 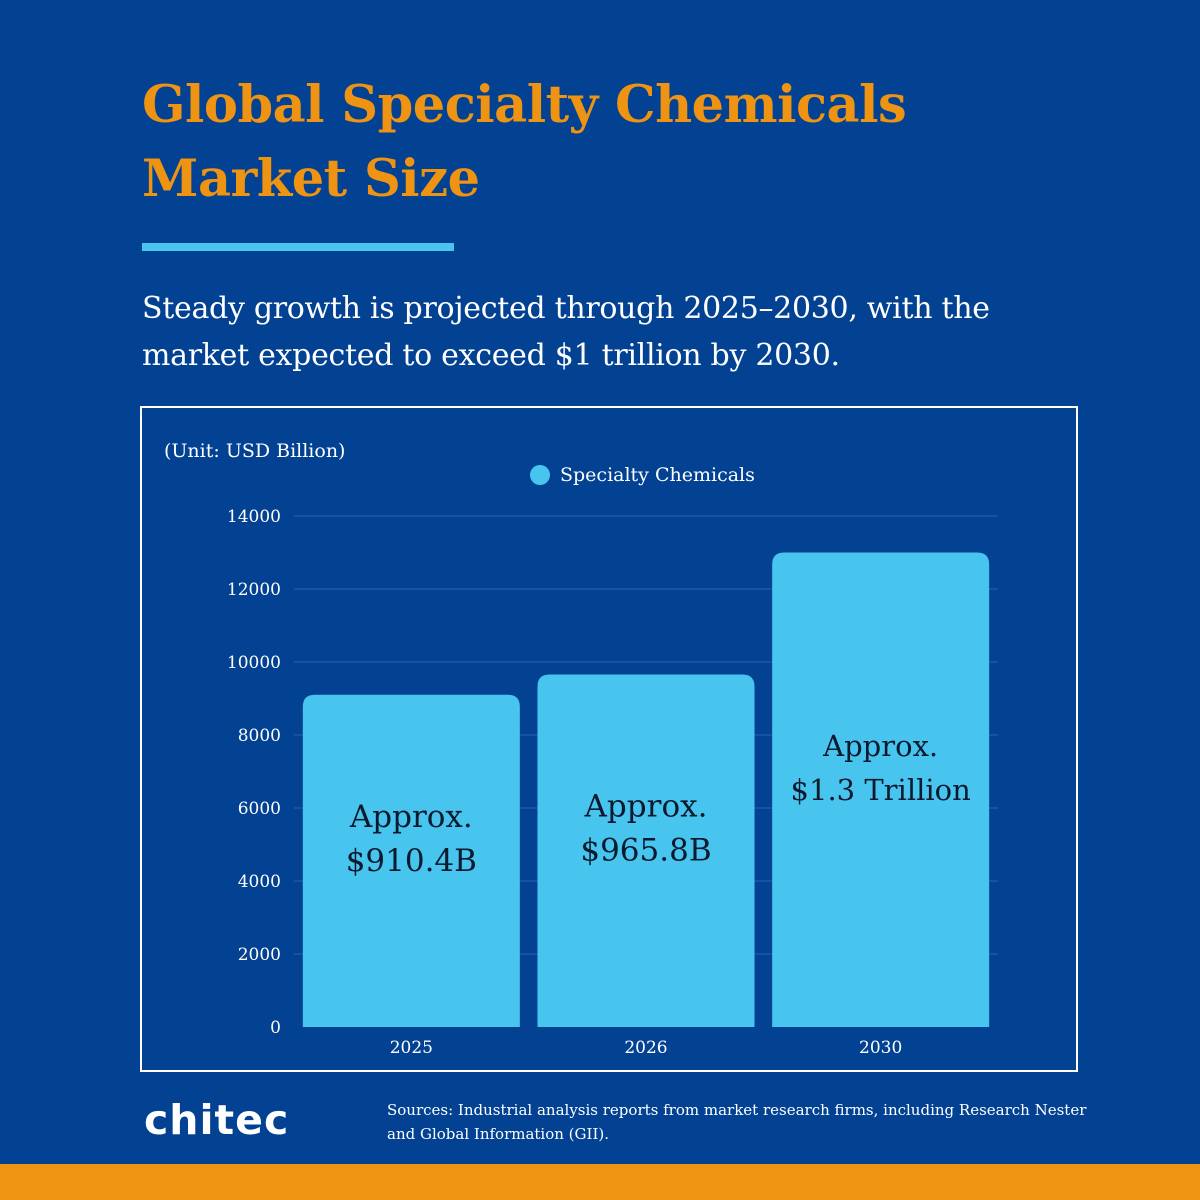 I want to click on bar-2030, so click(x=881, y=789).